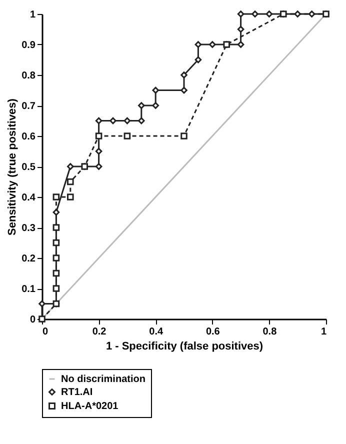 This screenshot has height=444, width=346. What do you see at coordinates (99, 332) in the screenshot?
I see `x-tick-label: 0.2` at bounding box center [99, 332].